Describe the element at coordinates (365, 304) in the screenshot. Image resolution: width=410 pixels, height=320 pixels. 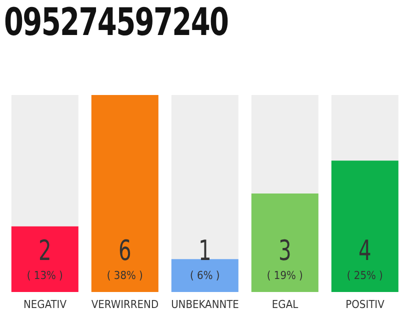
I see `x-tick-label: POSITIV` at that location.